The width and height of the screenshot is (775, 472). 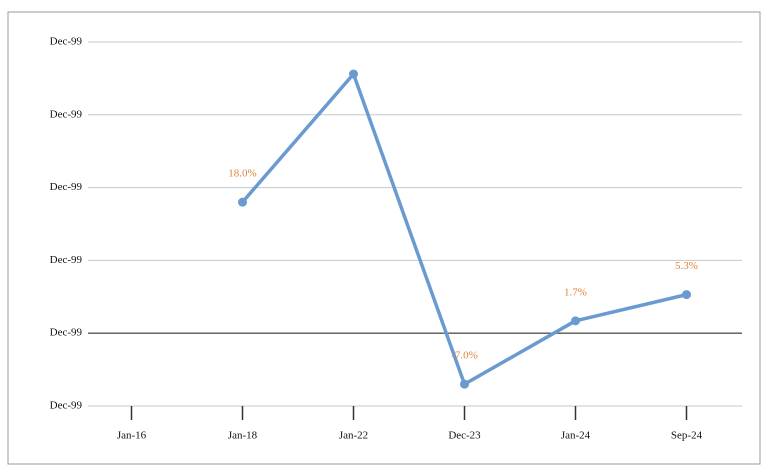 I want to click on value-label: -7.0%, so click(x=464, y=356).